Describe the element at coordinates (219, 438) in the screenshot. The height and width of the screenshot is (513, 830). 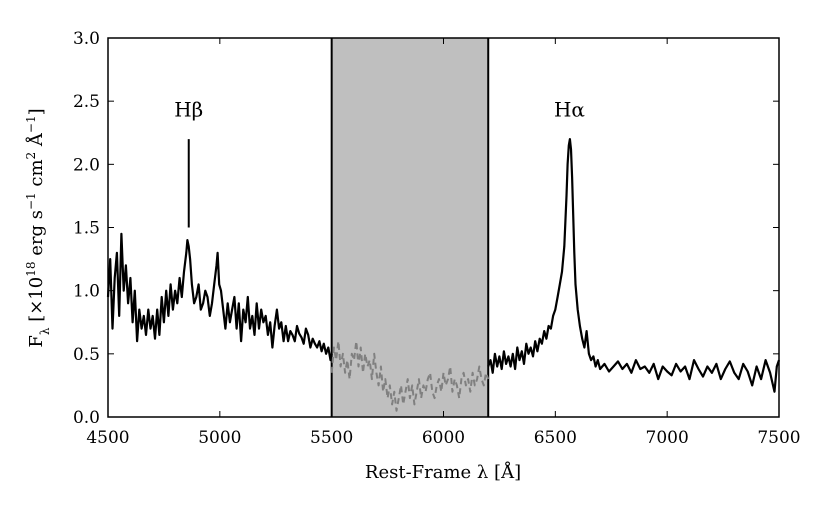
I see `x-tick-label: 5000` at that location.